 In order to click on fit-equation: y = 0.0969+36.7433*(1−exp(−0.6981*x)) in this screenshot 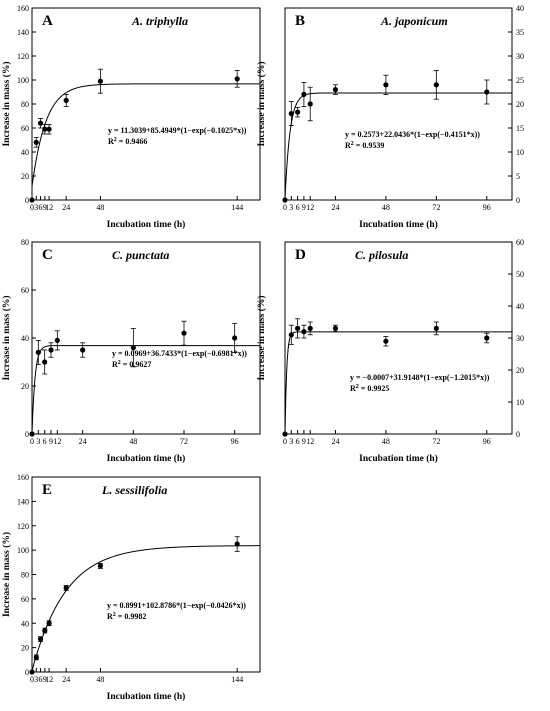, I will do `click(179, 353)`.